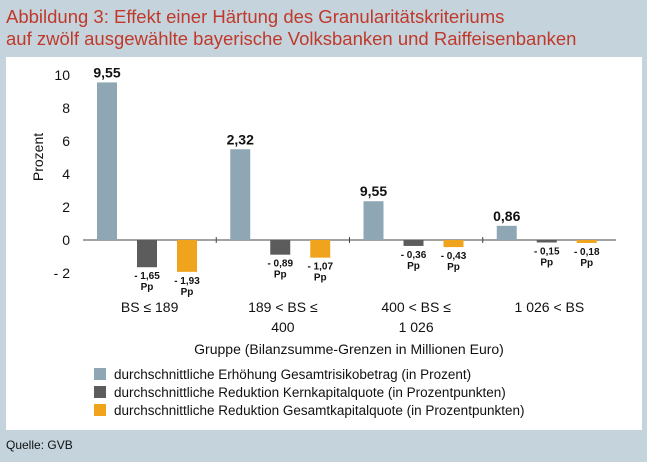 This screenshot has height=462, width=647. What do you see at coordinates (39, 445) in the screenshot?
I see `source-note: Quelle: GVB` at bounding box center [39, 445].